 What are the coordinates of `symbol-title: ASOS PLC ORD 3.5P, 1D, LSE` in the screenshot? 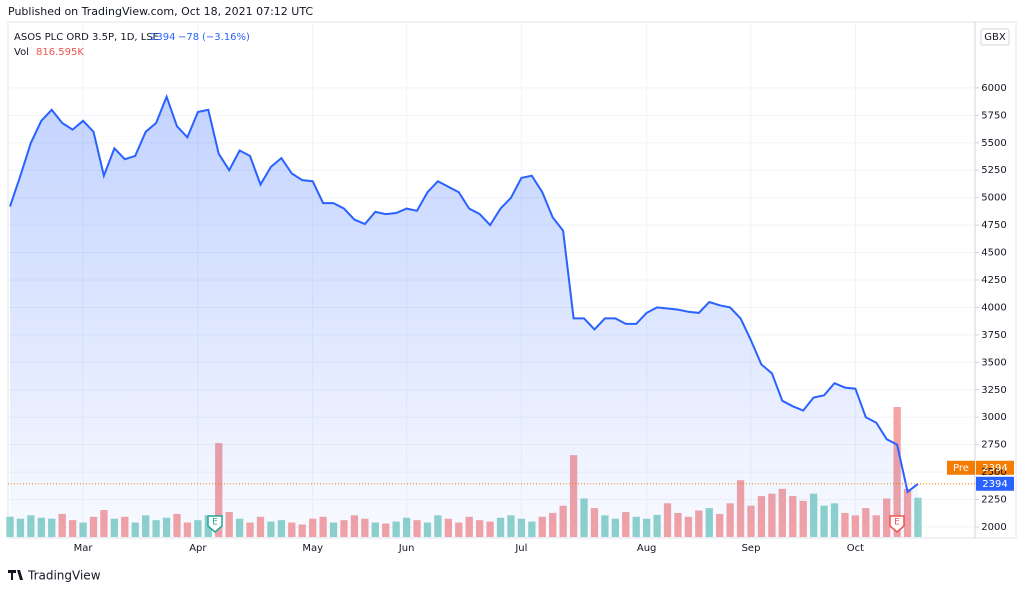 It's located at (86, 37).